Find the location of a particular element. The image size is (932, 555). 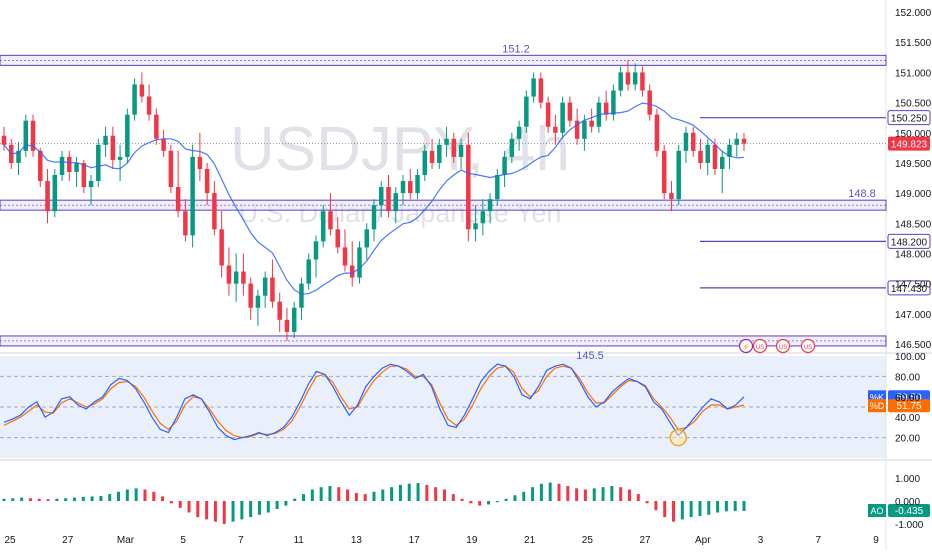

level-price-label: 150.250 is located at coordinates (909, 119).